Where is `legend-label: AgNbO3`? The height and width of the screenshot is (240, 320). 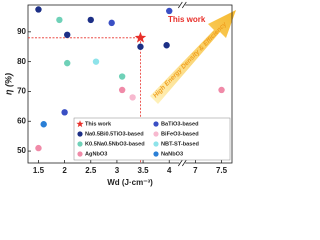 legend-label: AgNbO3 is located at coordinates (96, 154).